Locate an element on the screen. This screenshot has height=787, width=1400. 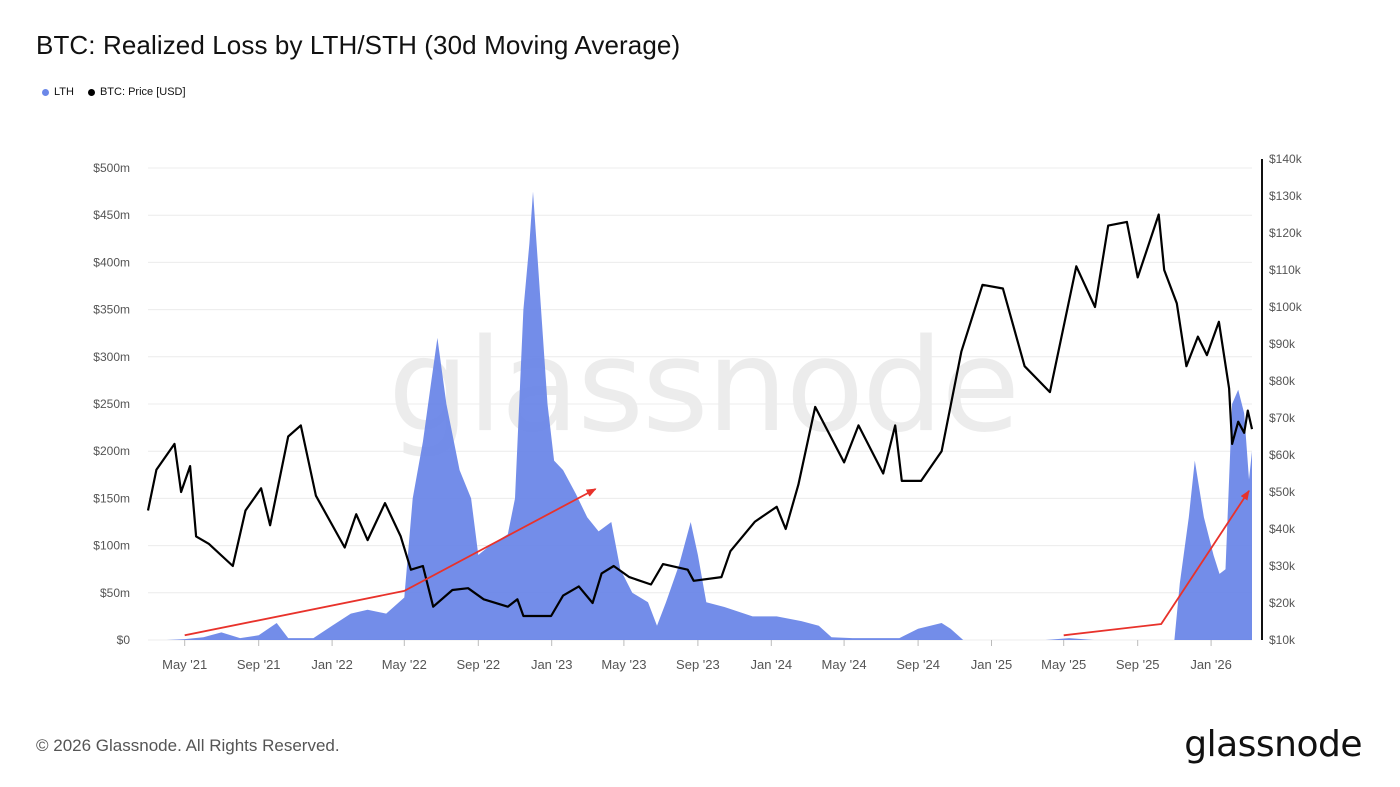
legend: LTH BTC: Price [USD] is located at coordinates (114, 92).